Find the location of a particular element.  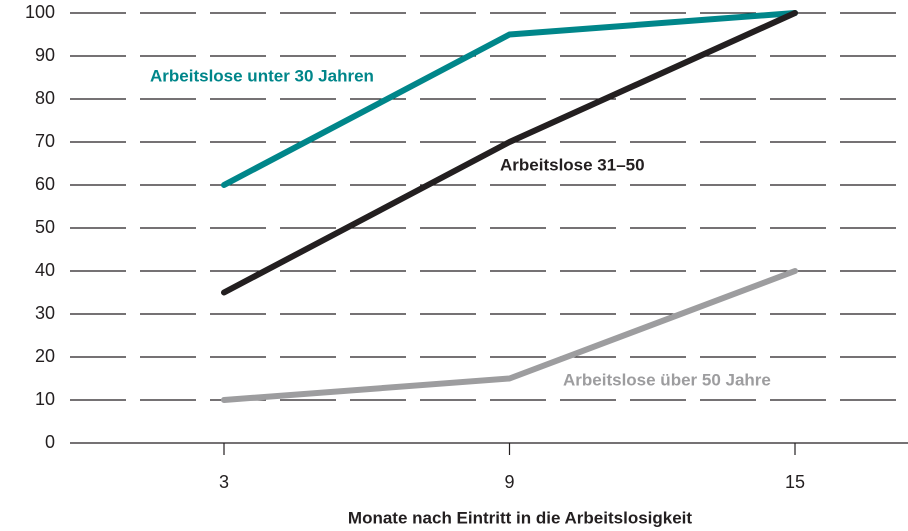

x-tick-label: 3 is located at coordinates (224, 482).